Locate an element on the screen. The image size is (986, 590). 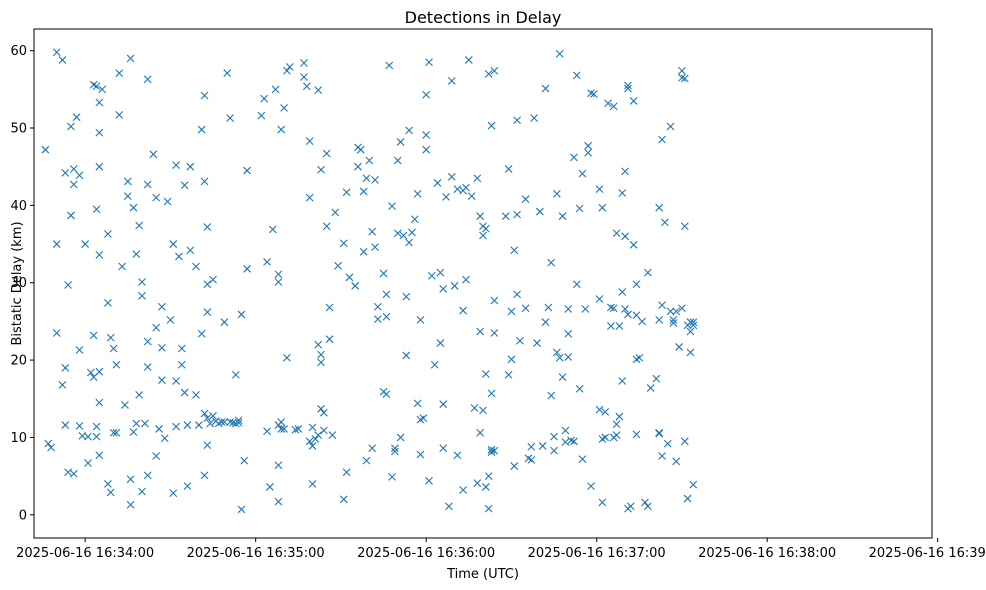
x-tick-label: 2025-06-16 16:37:00 is located at coordinates (597, 553).